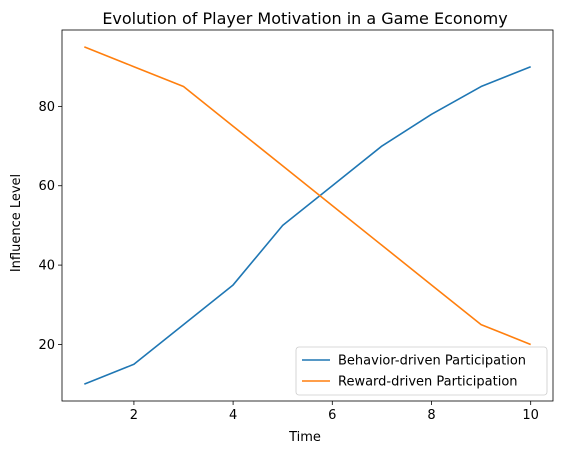 Image resolution: width=562 pixels, height=455 pixels. What do you see at coordinates (50, 226) in the screenshot?
I see `y-axis: 20 40 60 80` at bounding box center [50, 226].